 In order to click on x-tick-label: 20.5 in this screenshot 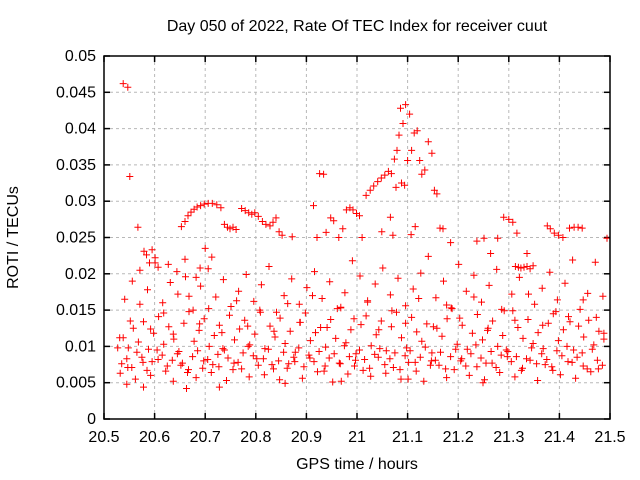, I will do `click(103, 437)`.